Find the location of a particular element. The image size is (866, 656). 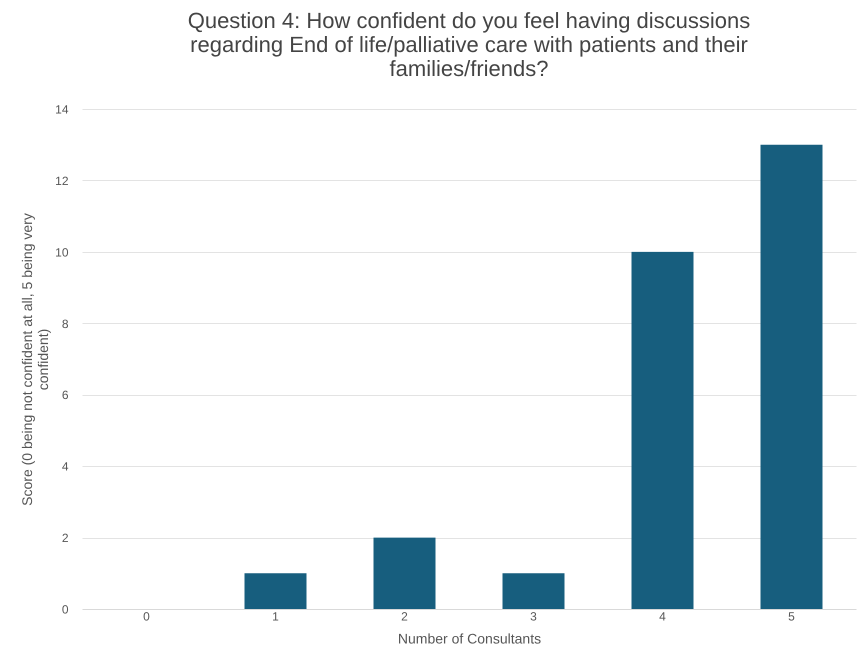

x-tick-label: 3 is located at coordinates (534, 617).